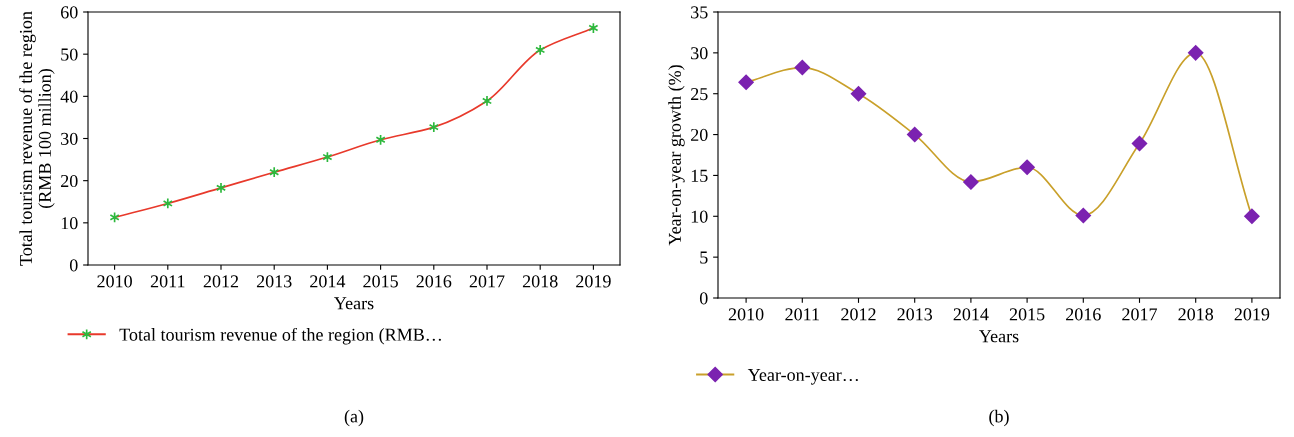 This screenshot has height=437, width=1294. I want to click on y-axis-title: Total tourism revenue of the region (RMB 100 million), so click(37, 138).